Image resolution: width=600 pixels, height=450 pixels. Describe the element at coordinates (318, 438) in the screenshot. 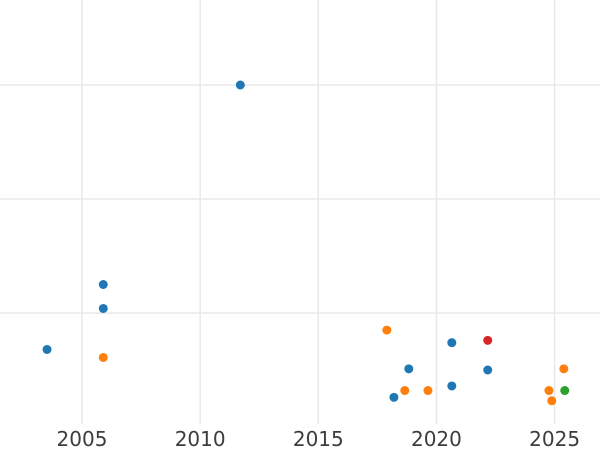

I see `x-tick-label-2015: 2015` at that location.